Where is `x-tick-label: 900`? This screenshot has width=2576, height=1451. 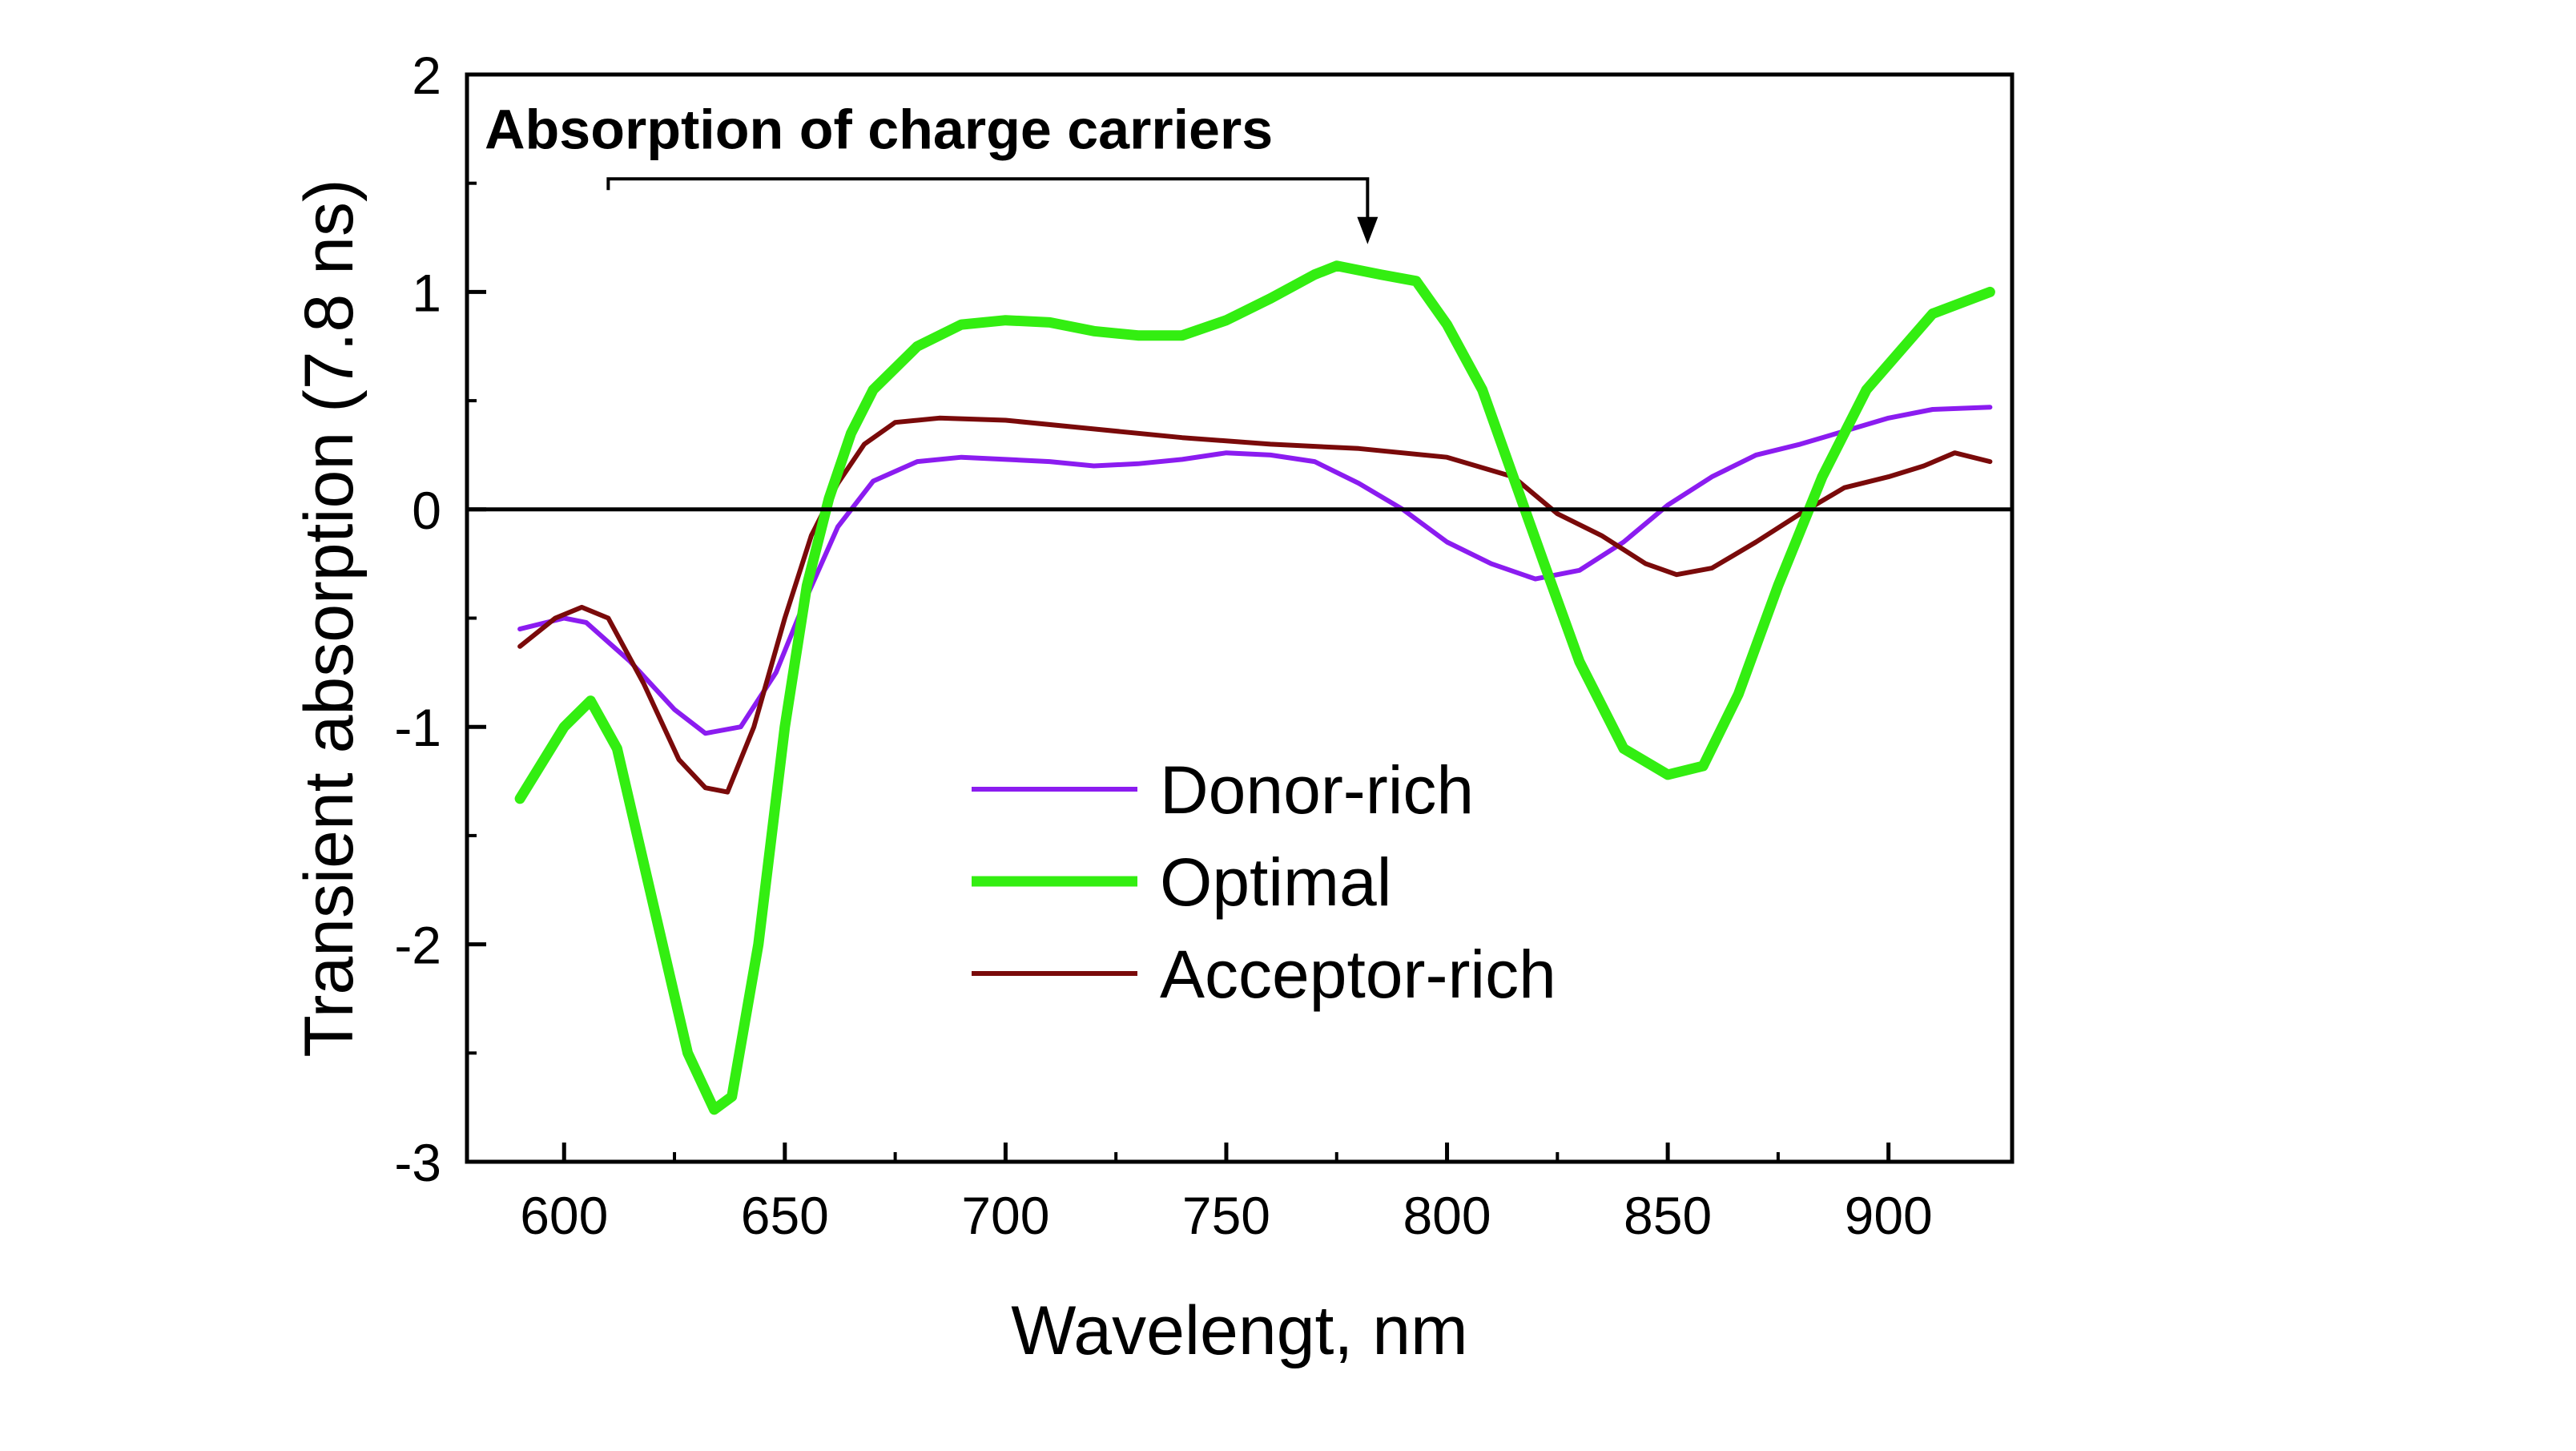
x-tick-label: 900 is located at coordinates (1889, 1215).